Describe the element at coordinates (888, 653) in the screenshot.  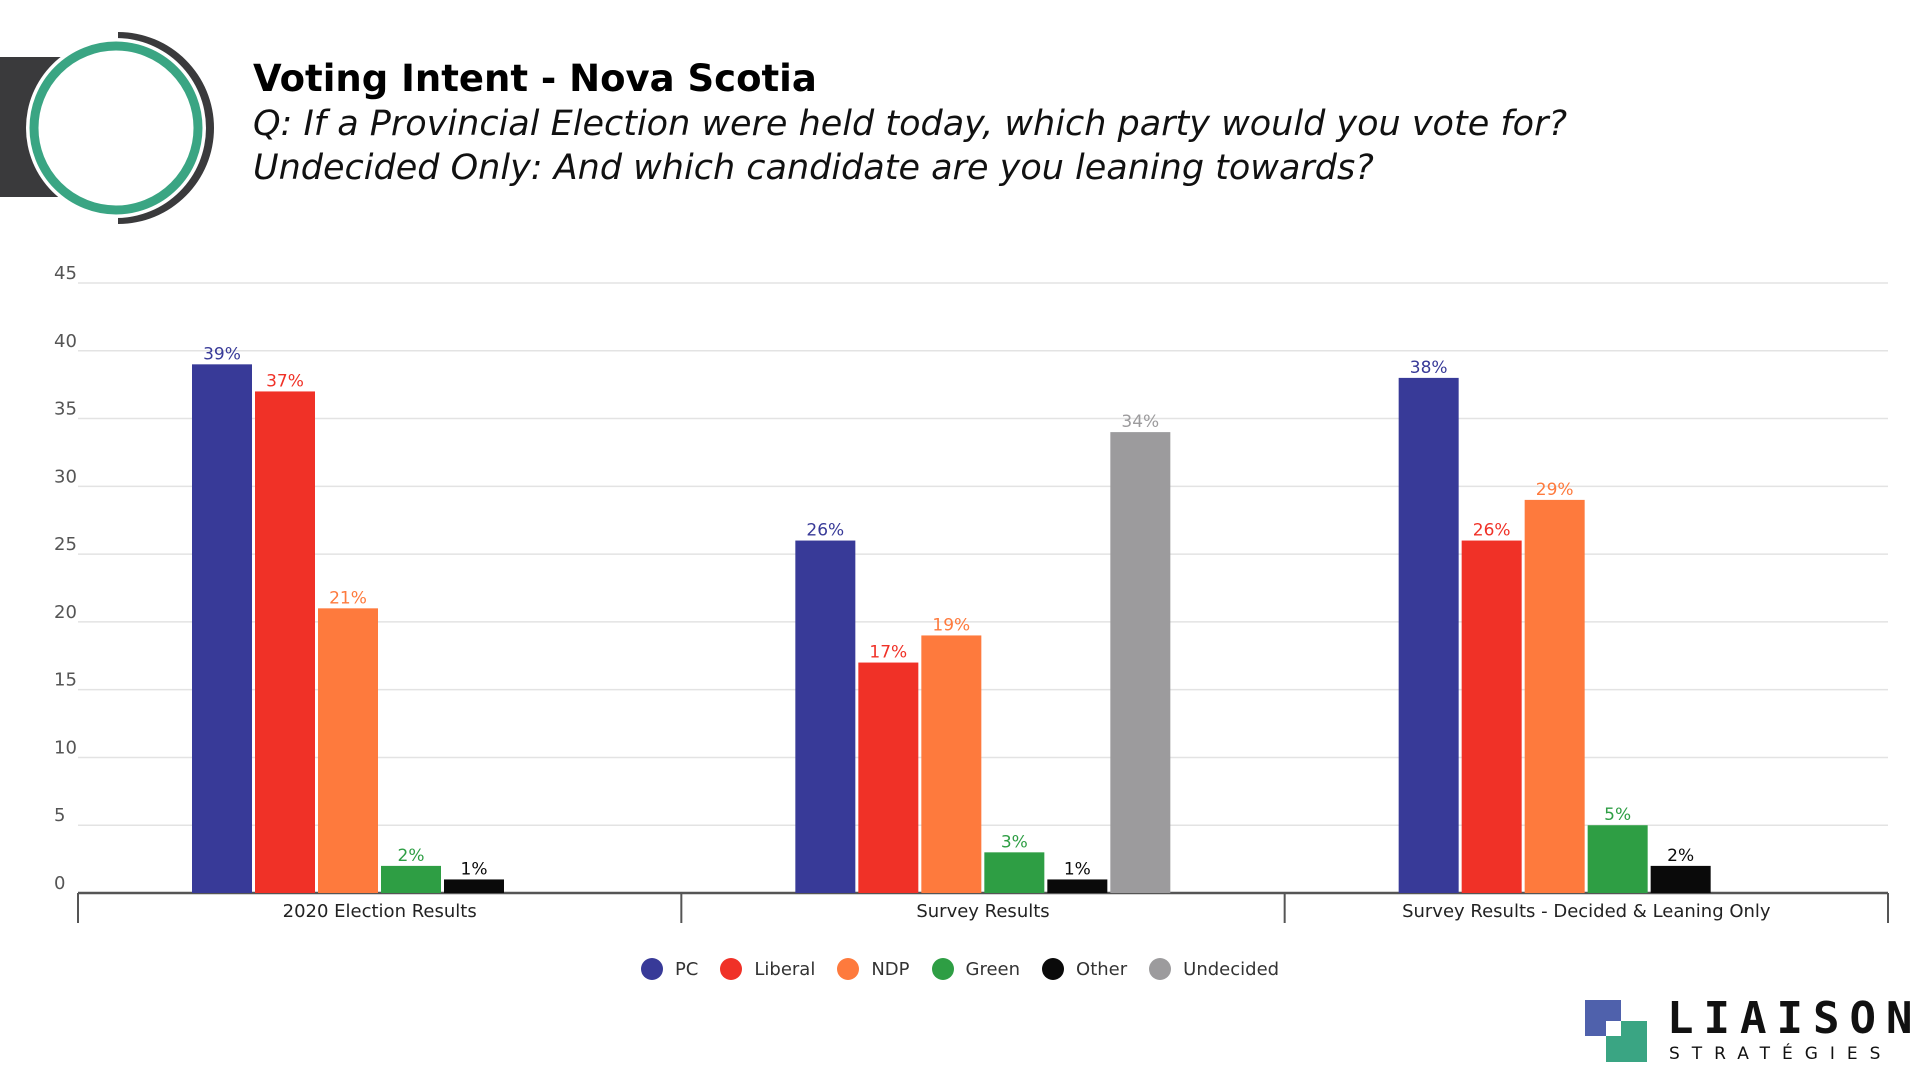
I see `data-label: 17%` at that location.